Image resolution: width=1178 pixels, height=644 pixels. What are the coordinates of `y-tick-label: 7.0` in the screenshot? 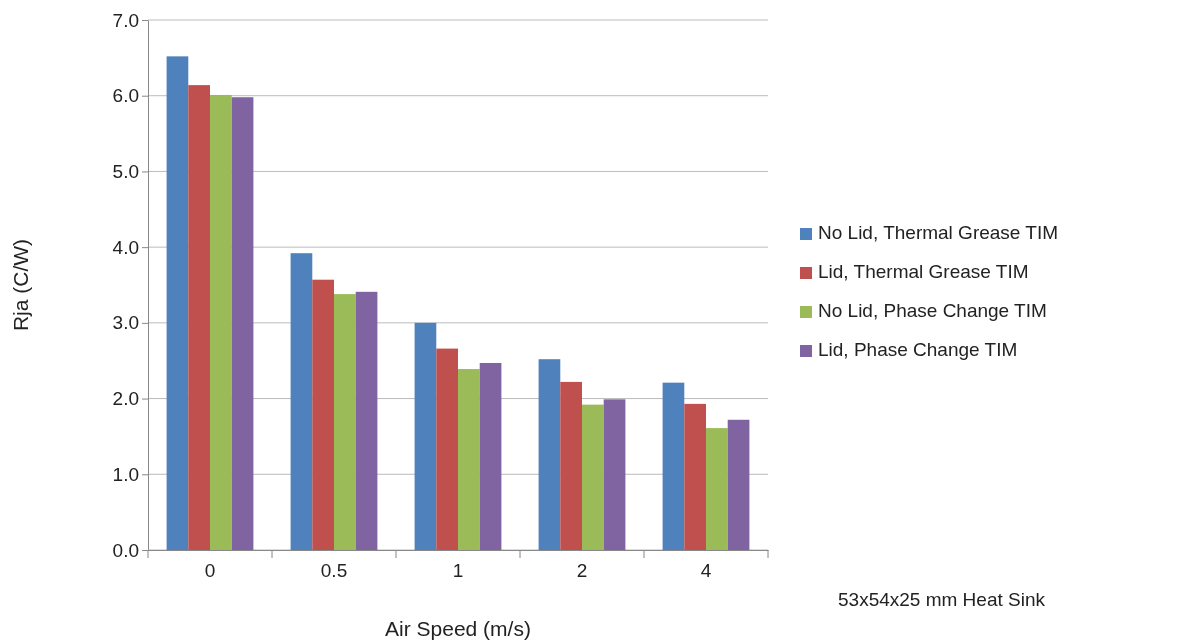 It's located at (125, 20).